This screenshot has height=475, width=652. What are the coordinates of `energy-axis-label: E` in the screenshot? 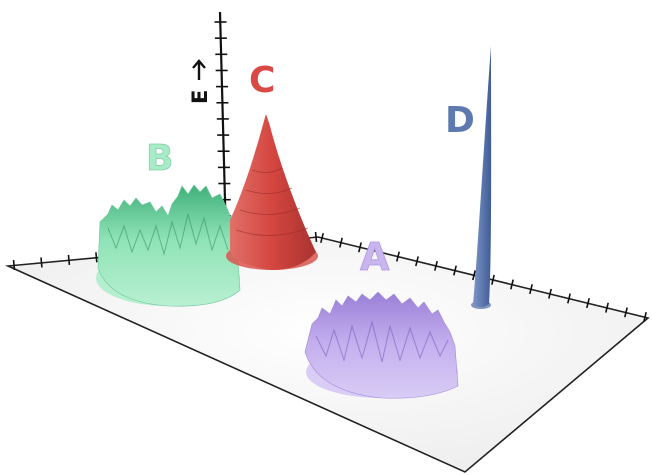 It's located at (200, 97).